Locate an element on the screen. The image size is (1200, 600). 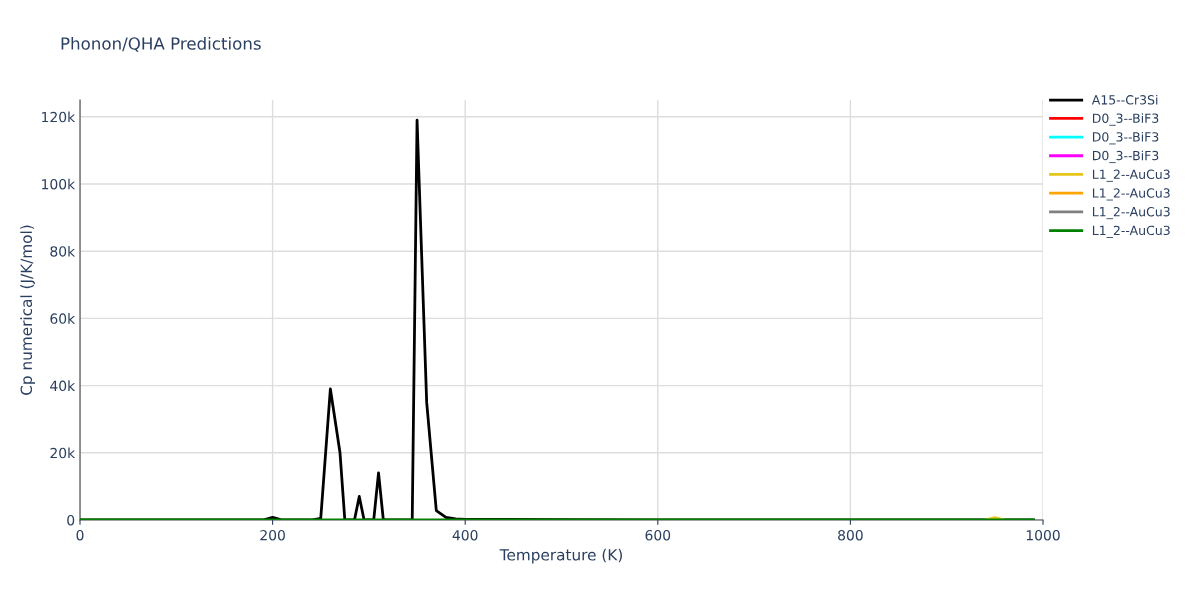
y-tick-label: 80k is located at coordinates (63, 251).